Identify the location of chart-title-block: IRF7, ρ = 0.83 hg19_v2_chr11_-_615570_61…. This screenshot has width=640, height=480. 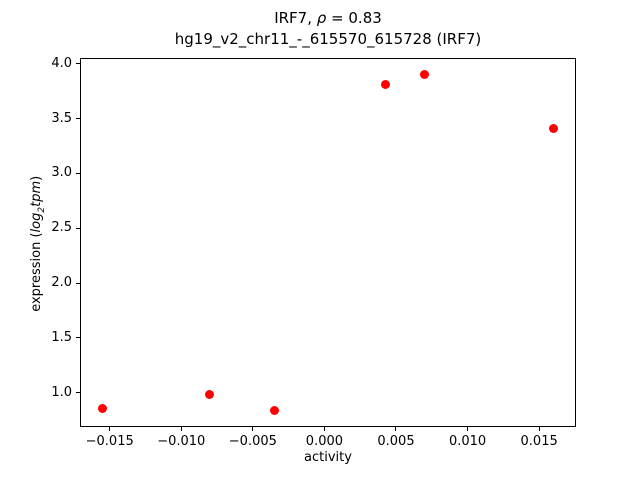
(328, 29).